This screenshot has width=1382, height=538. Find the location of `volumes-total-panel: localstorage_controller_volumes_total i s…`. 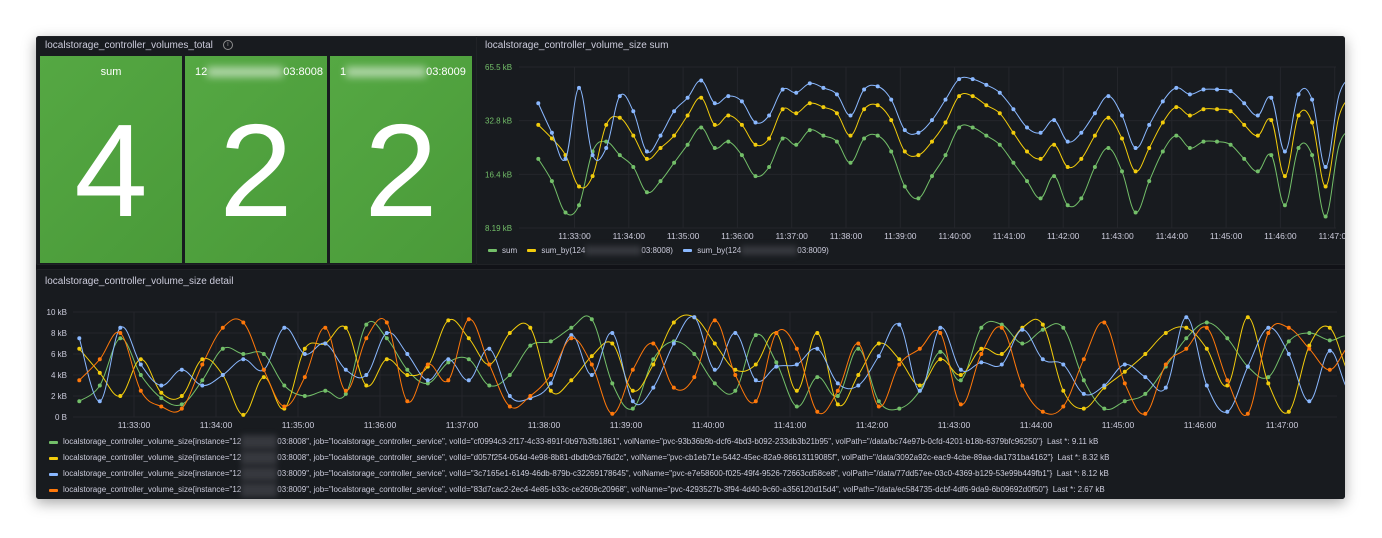

volumes-total-panel: localstorage_controller_volumes_total i s… is located at coordinates (256, 150).